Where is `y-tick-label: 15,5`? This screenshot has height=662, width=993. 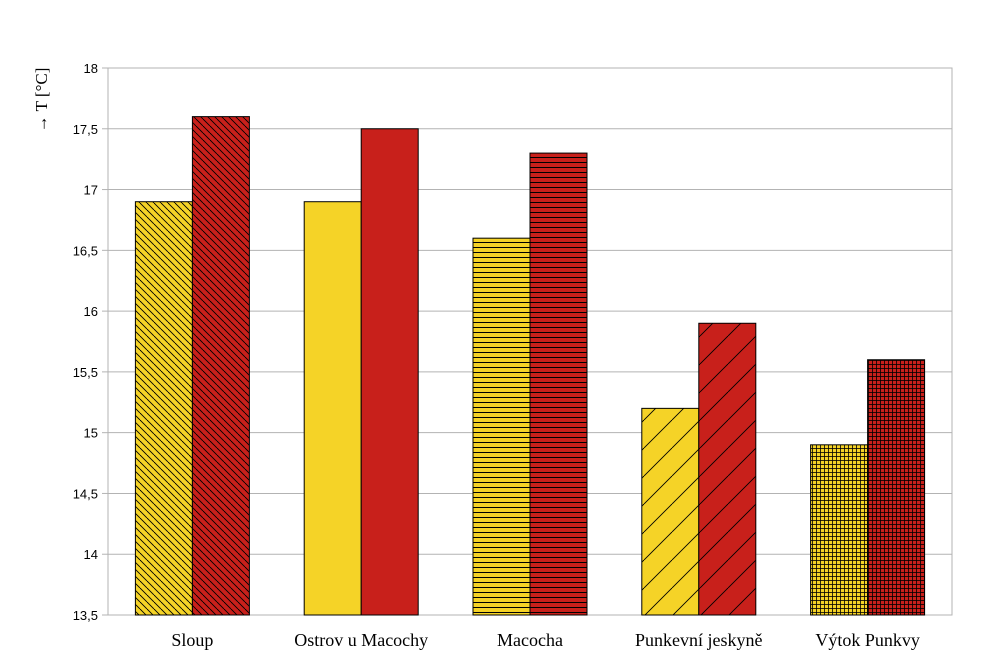
y-tick-label: 15,5 is located at coordinates (85, 372).